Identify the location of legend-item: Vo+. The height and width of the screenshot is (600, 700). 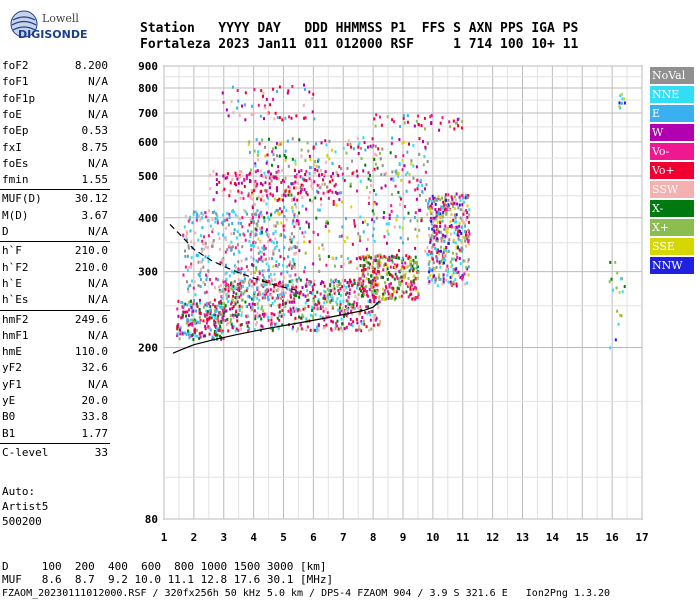
(672, 170).